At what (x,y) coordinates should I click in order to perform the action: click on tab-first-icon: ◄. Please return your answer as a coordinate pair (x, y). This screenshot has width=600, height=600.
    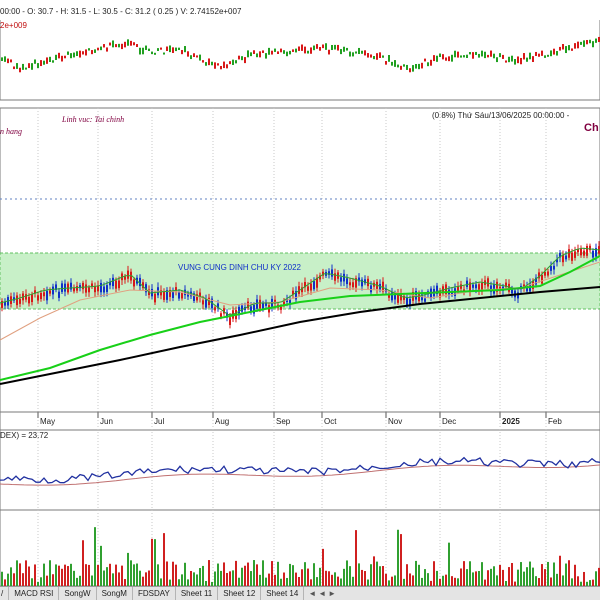
    Looking at the image, I should click on (312, 593).